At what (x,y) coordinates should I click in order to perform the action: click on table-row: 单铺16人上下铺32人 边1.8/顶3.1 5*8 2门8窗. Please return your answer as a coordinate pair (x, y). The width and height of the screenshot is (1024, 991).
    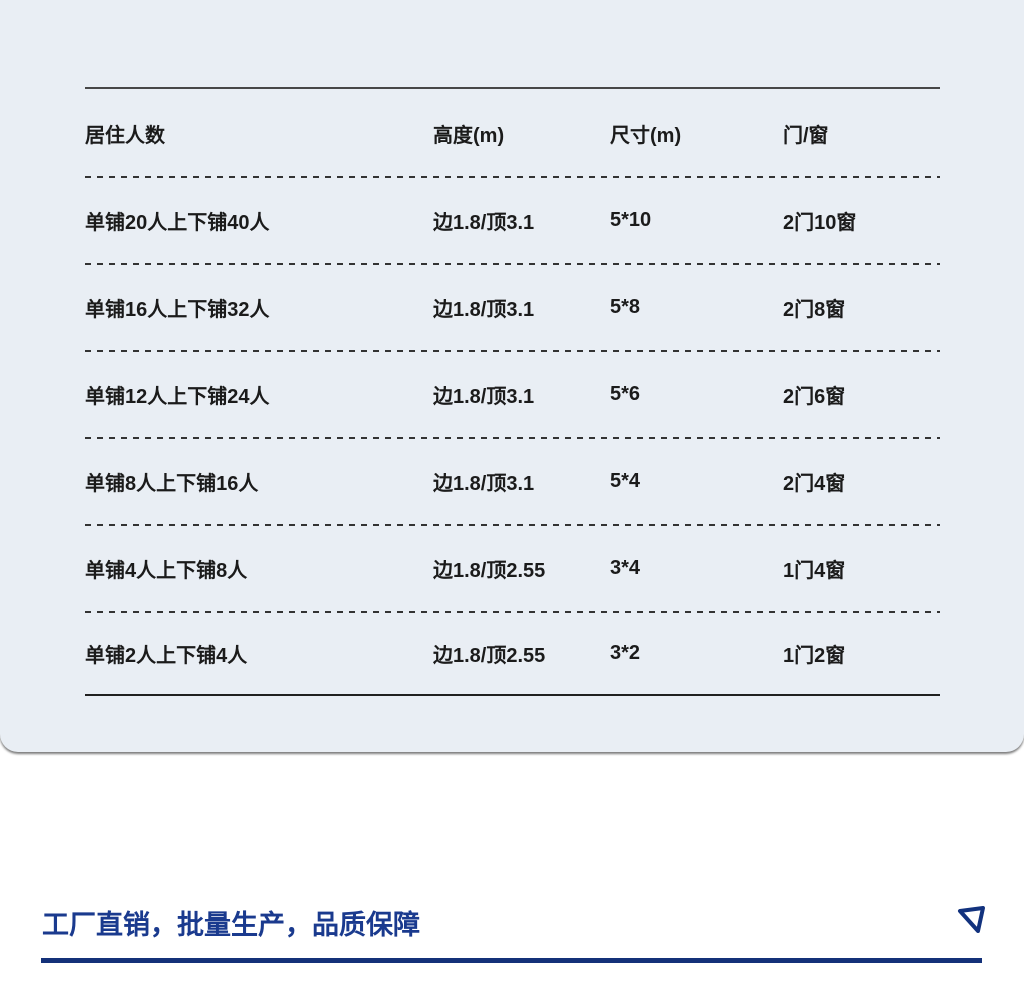
    Looking at the image, I should click on (512, 307).